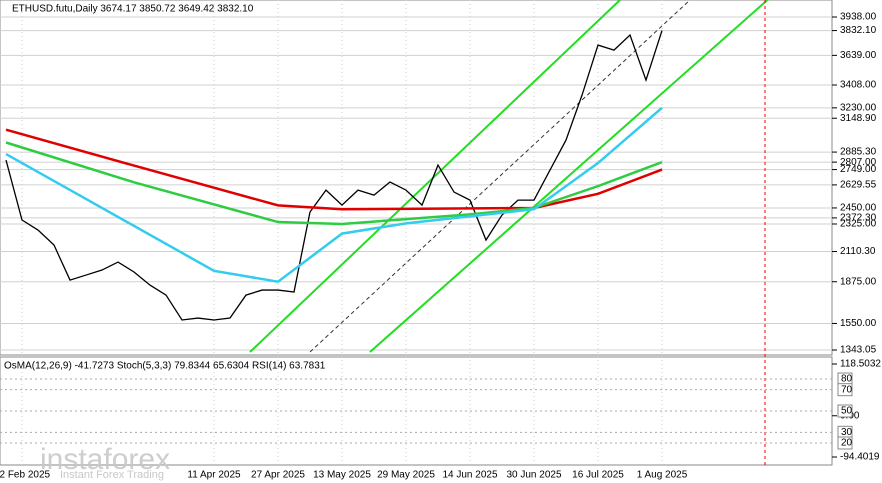 The width and height of the screenshot is (882, 483). What do you see at coordinates (278, 475) in the screenshot?
I see `x-tick-label: 27 Apr 2025` at bounding box center [278, 475].